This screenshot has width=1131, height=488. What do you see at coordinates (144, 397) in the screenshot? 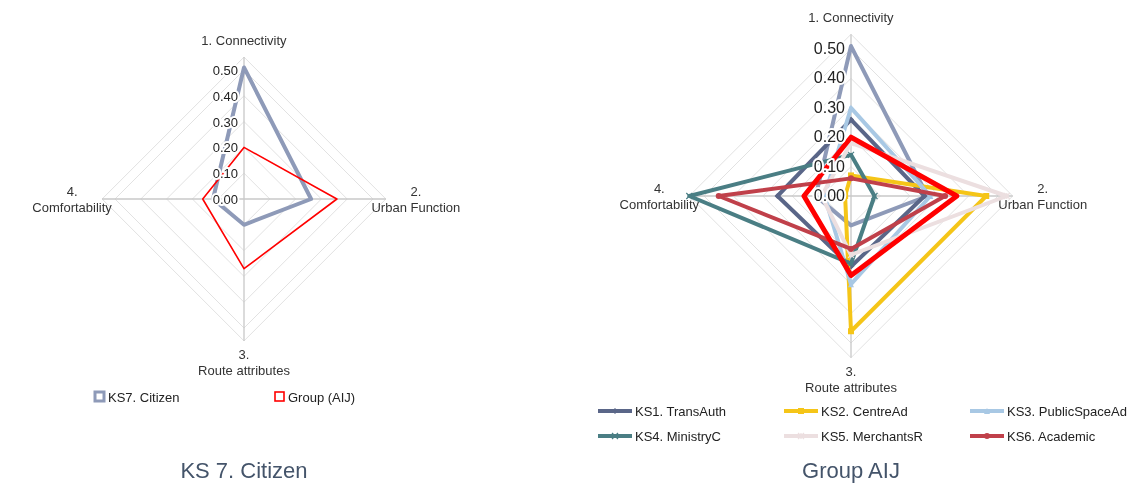
I see `legend-label: KS7. Citizen` at bounding box center [144, 397].